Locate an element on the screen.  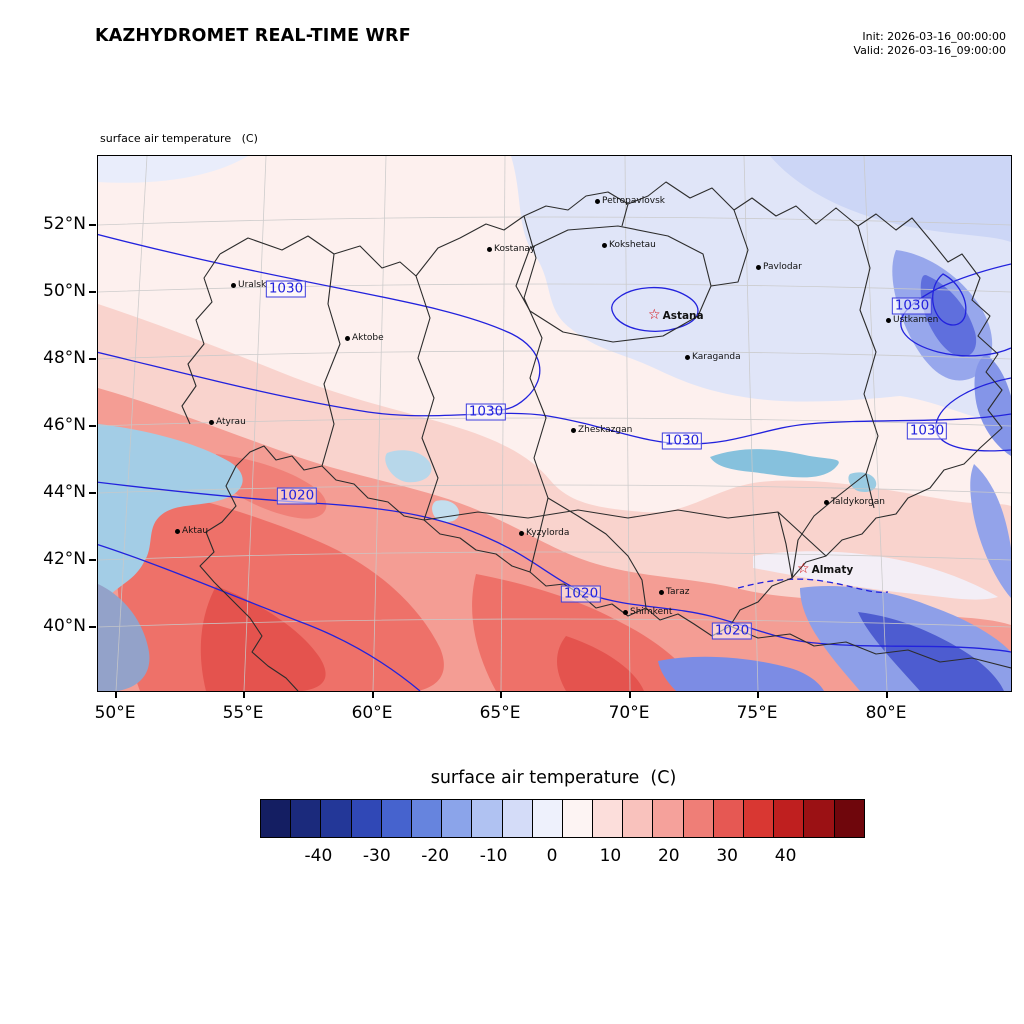
x-tick-label: 60°E is located at coordinates (372, 713).